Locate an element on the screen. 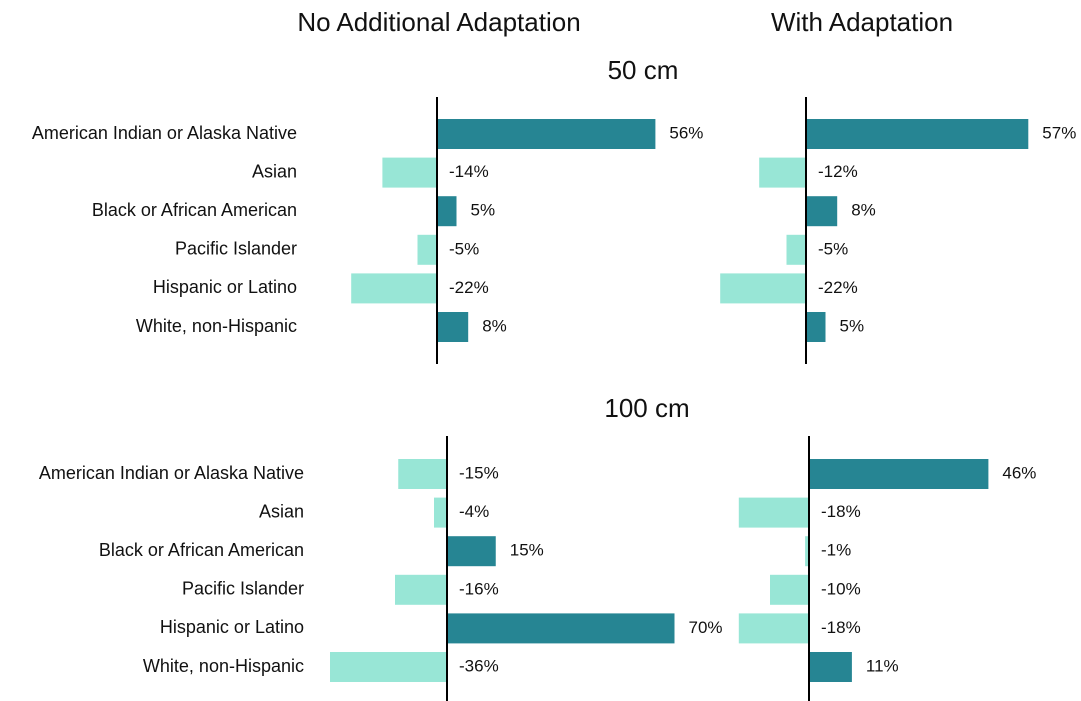 The height and width of the screenshot is (701, 1081). value-label: -36% is located at coordinates (479, 665).